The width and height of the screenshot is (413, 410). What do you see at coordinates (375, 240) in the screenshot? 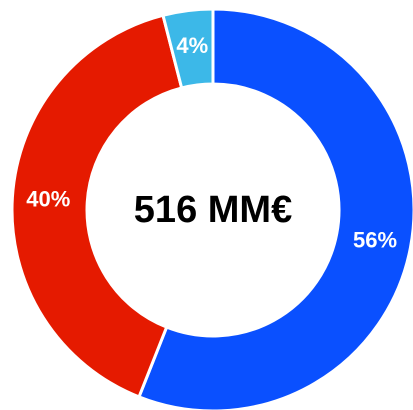
I see `segment-label: 56%` at bounding box center [375, 240].